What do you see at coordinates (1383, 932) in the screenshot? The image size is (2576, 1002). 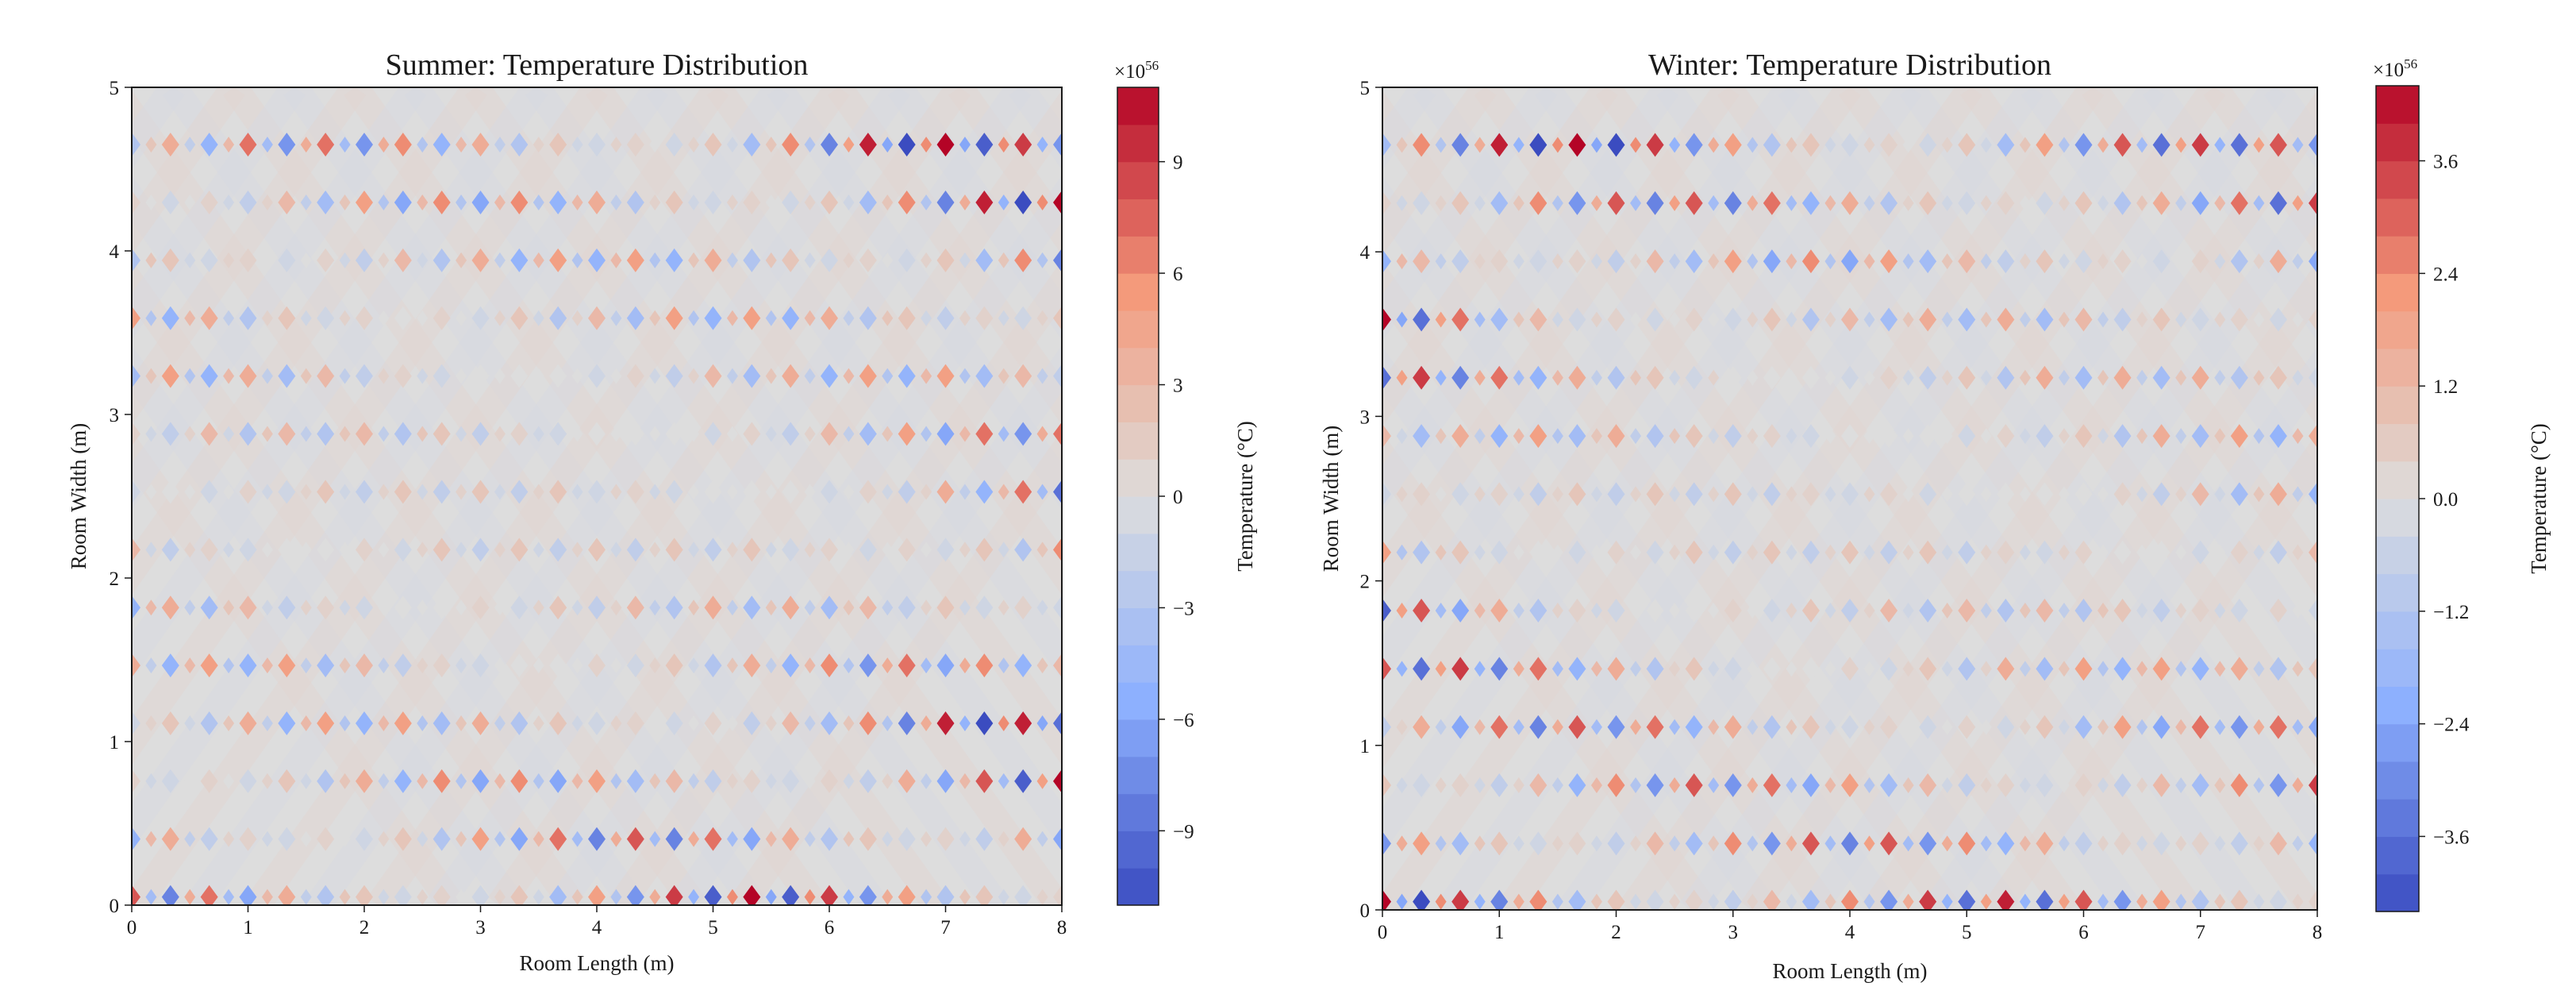 I see `x-tick-label: 0` at bounding box center [1383, 932].